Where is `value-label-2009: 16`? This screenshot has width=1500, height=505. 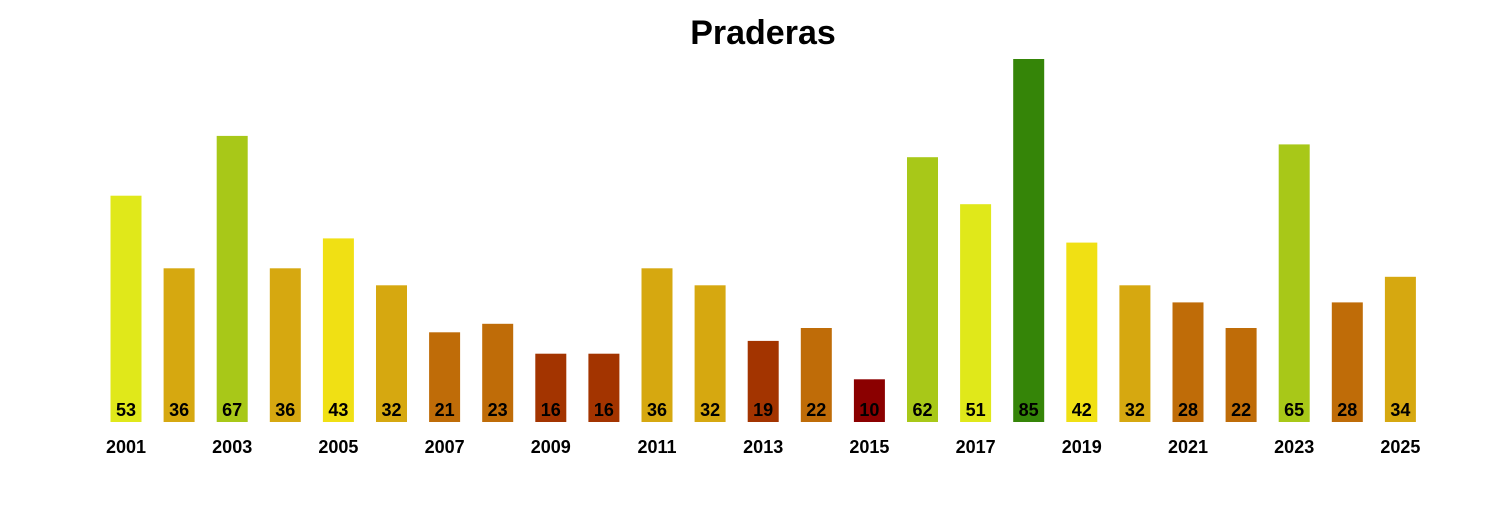 value-label-2009: 16 is located at coordinates (551, 410).